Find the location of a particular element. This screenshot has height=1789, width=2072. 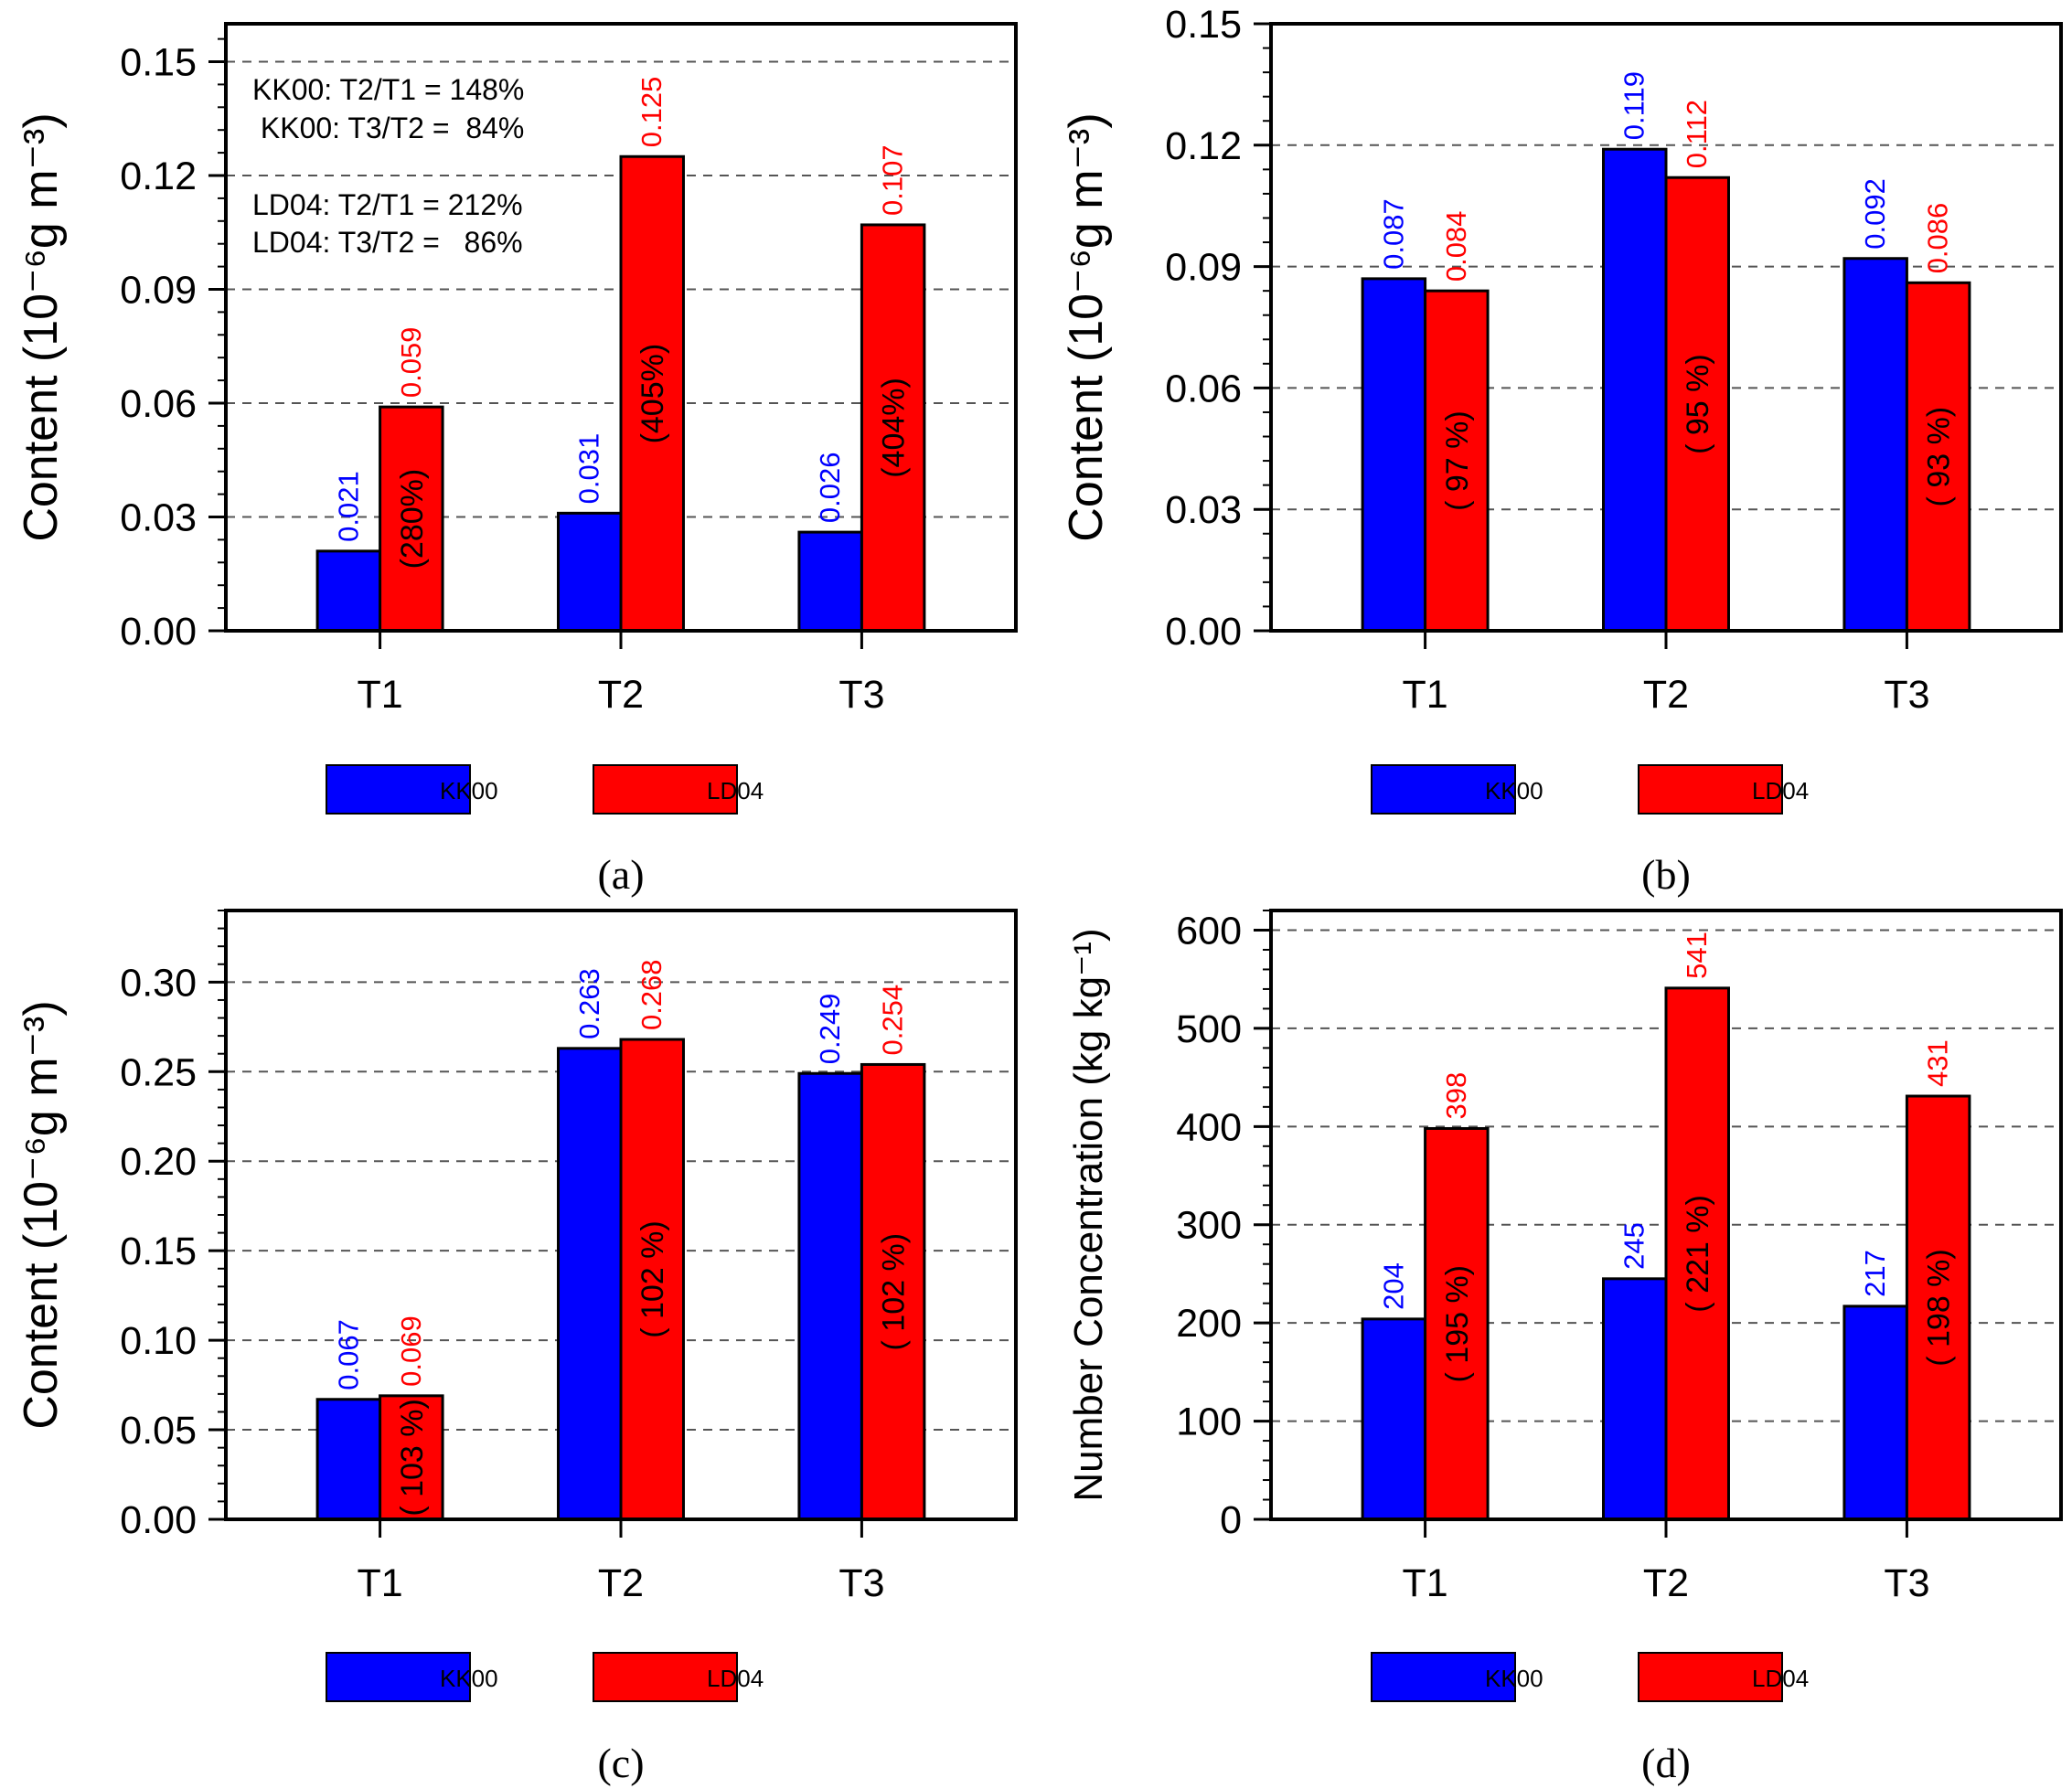

y-tick-label: 0.15 is located at coordinates (158, 1251).